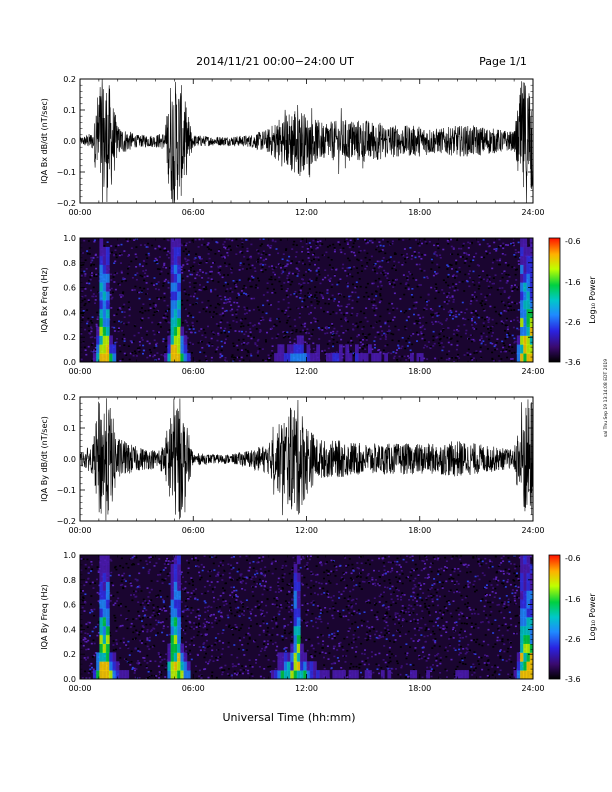 This screenshot has width=612, height=792. I want to click on by-dbdt-ytick-label: 0.0, so click(69, 459).